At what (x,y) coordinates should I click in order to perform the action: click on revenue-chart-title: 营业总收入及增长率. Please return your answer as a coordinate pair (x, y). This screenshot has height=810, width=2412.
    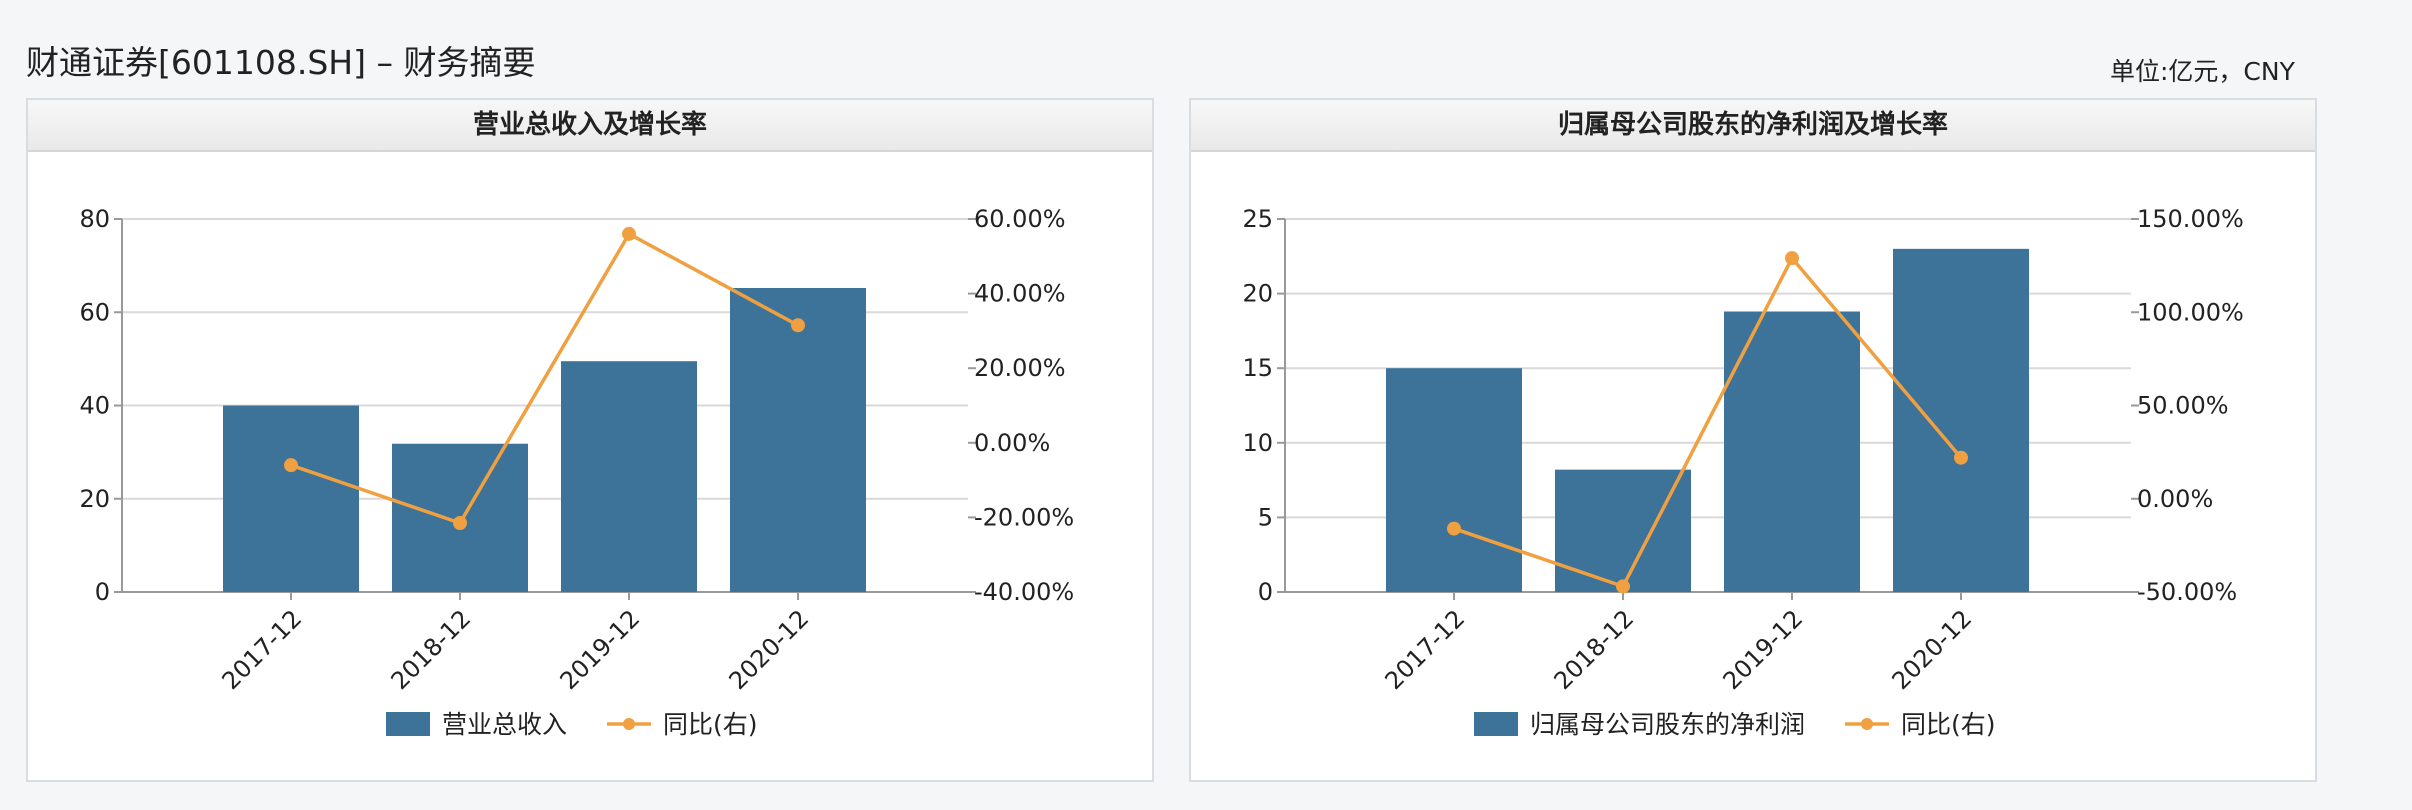
    Looking at the image, I should click on (590, 126).